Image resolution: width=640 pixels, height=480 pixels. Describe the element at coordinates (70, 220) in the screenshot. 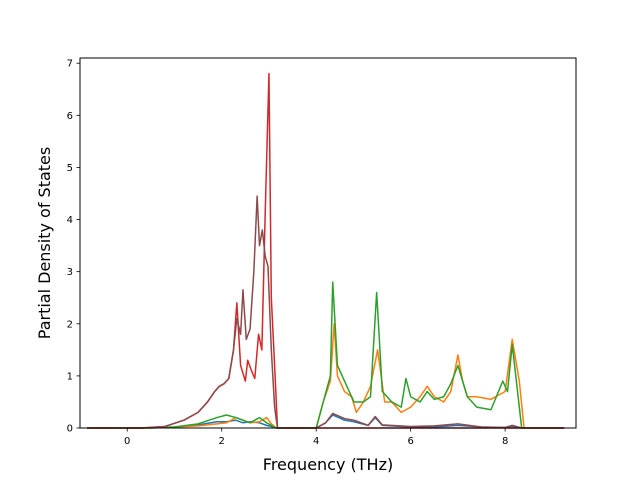

I see `y-tick-label: 4` at that location.